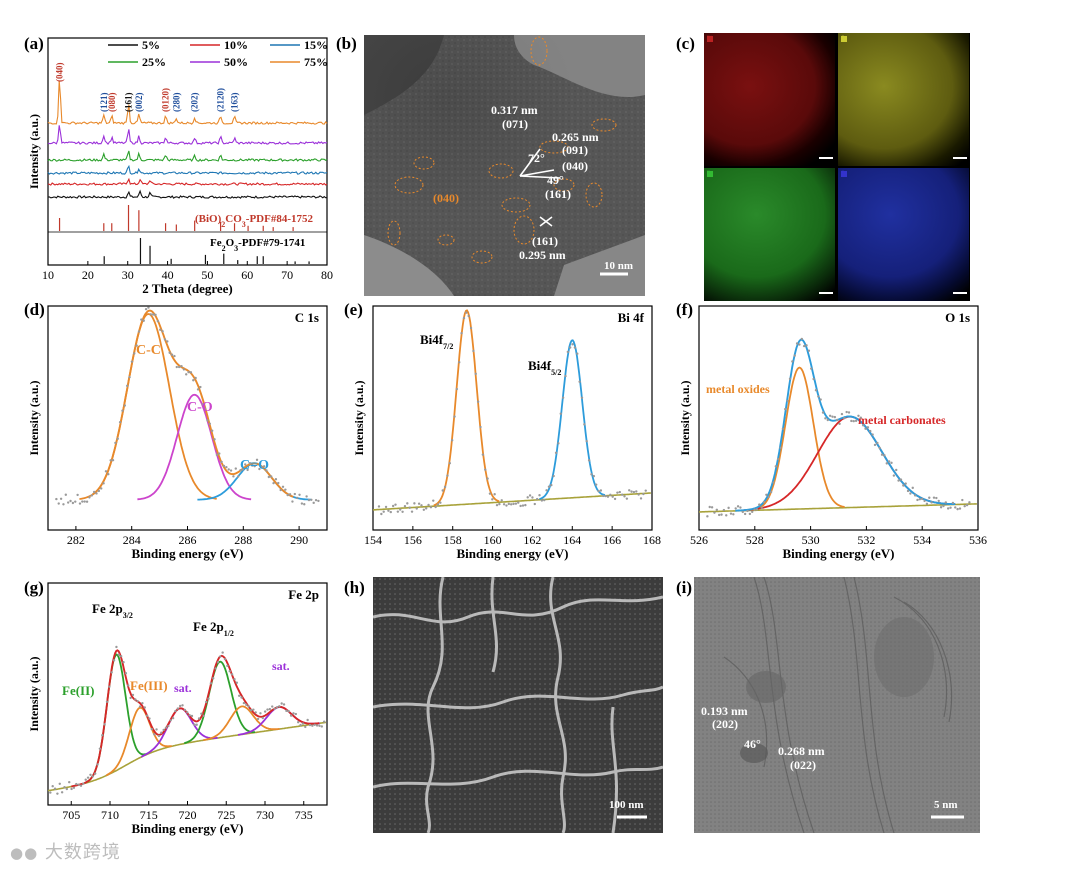  What do you see at coordinates (453, 540) in the screenshot?
I see `e-xtick-label: 158` at bounding box center [453, 540].